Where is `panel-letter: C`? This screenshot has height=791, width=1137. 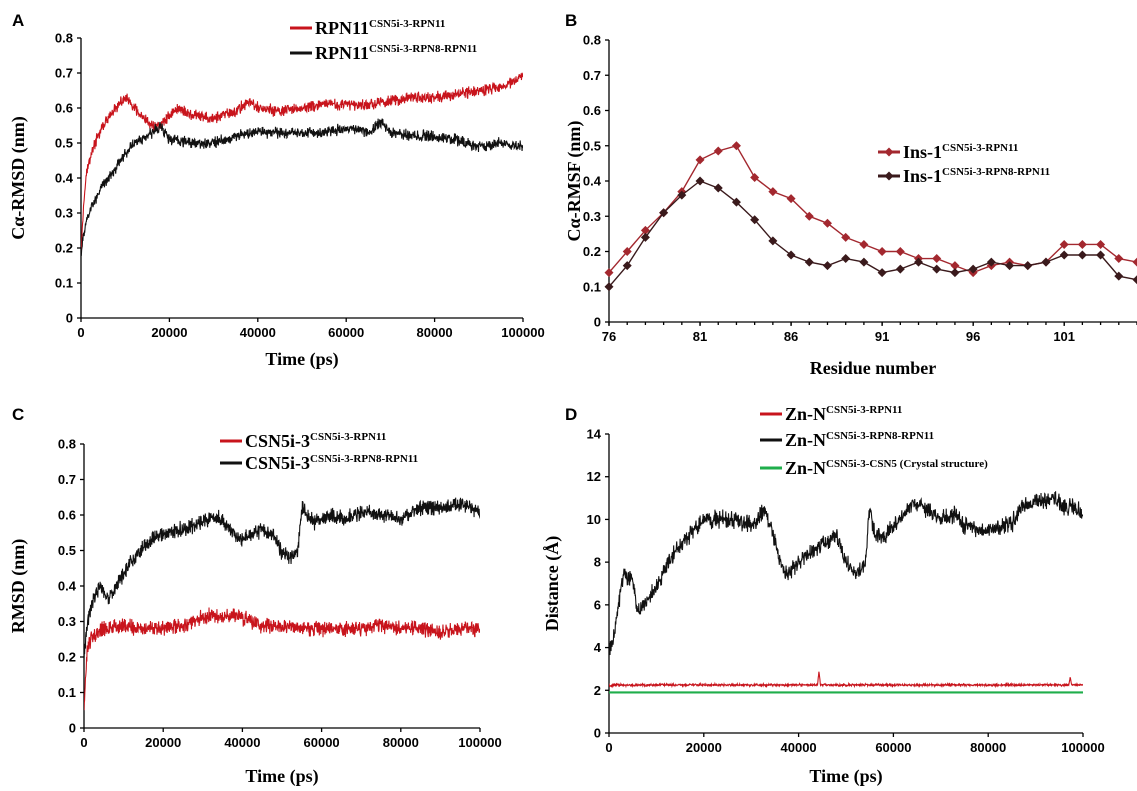
panel-letter: C is located at coordinates (18, 414).